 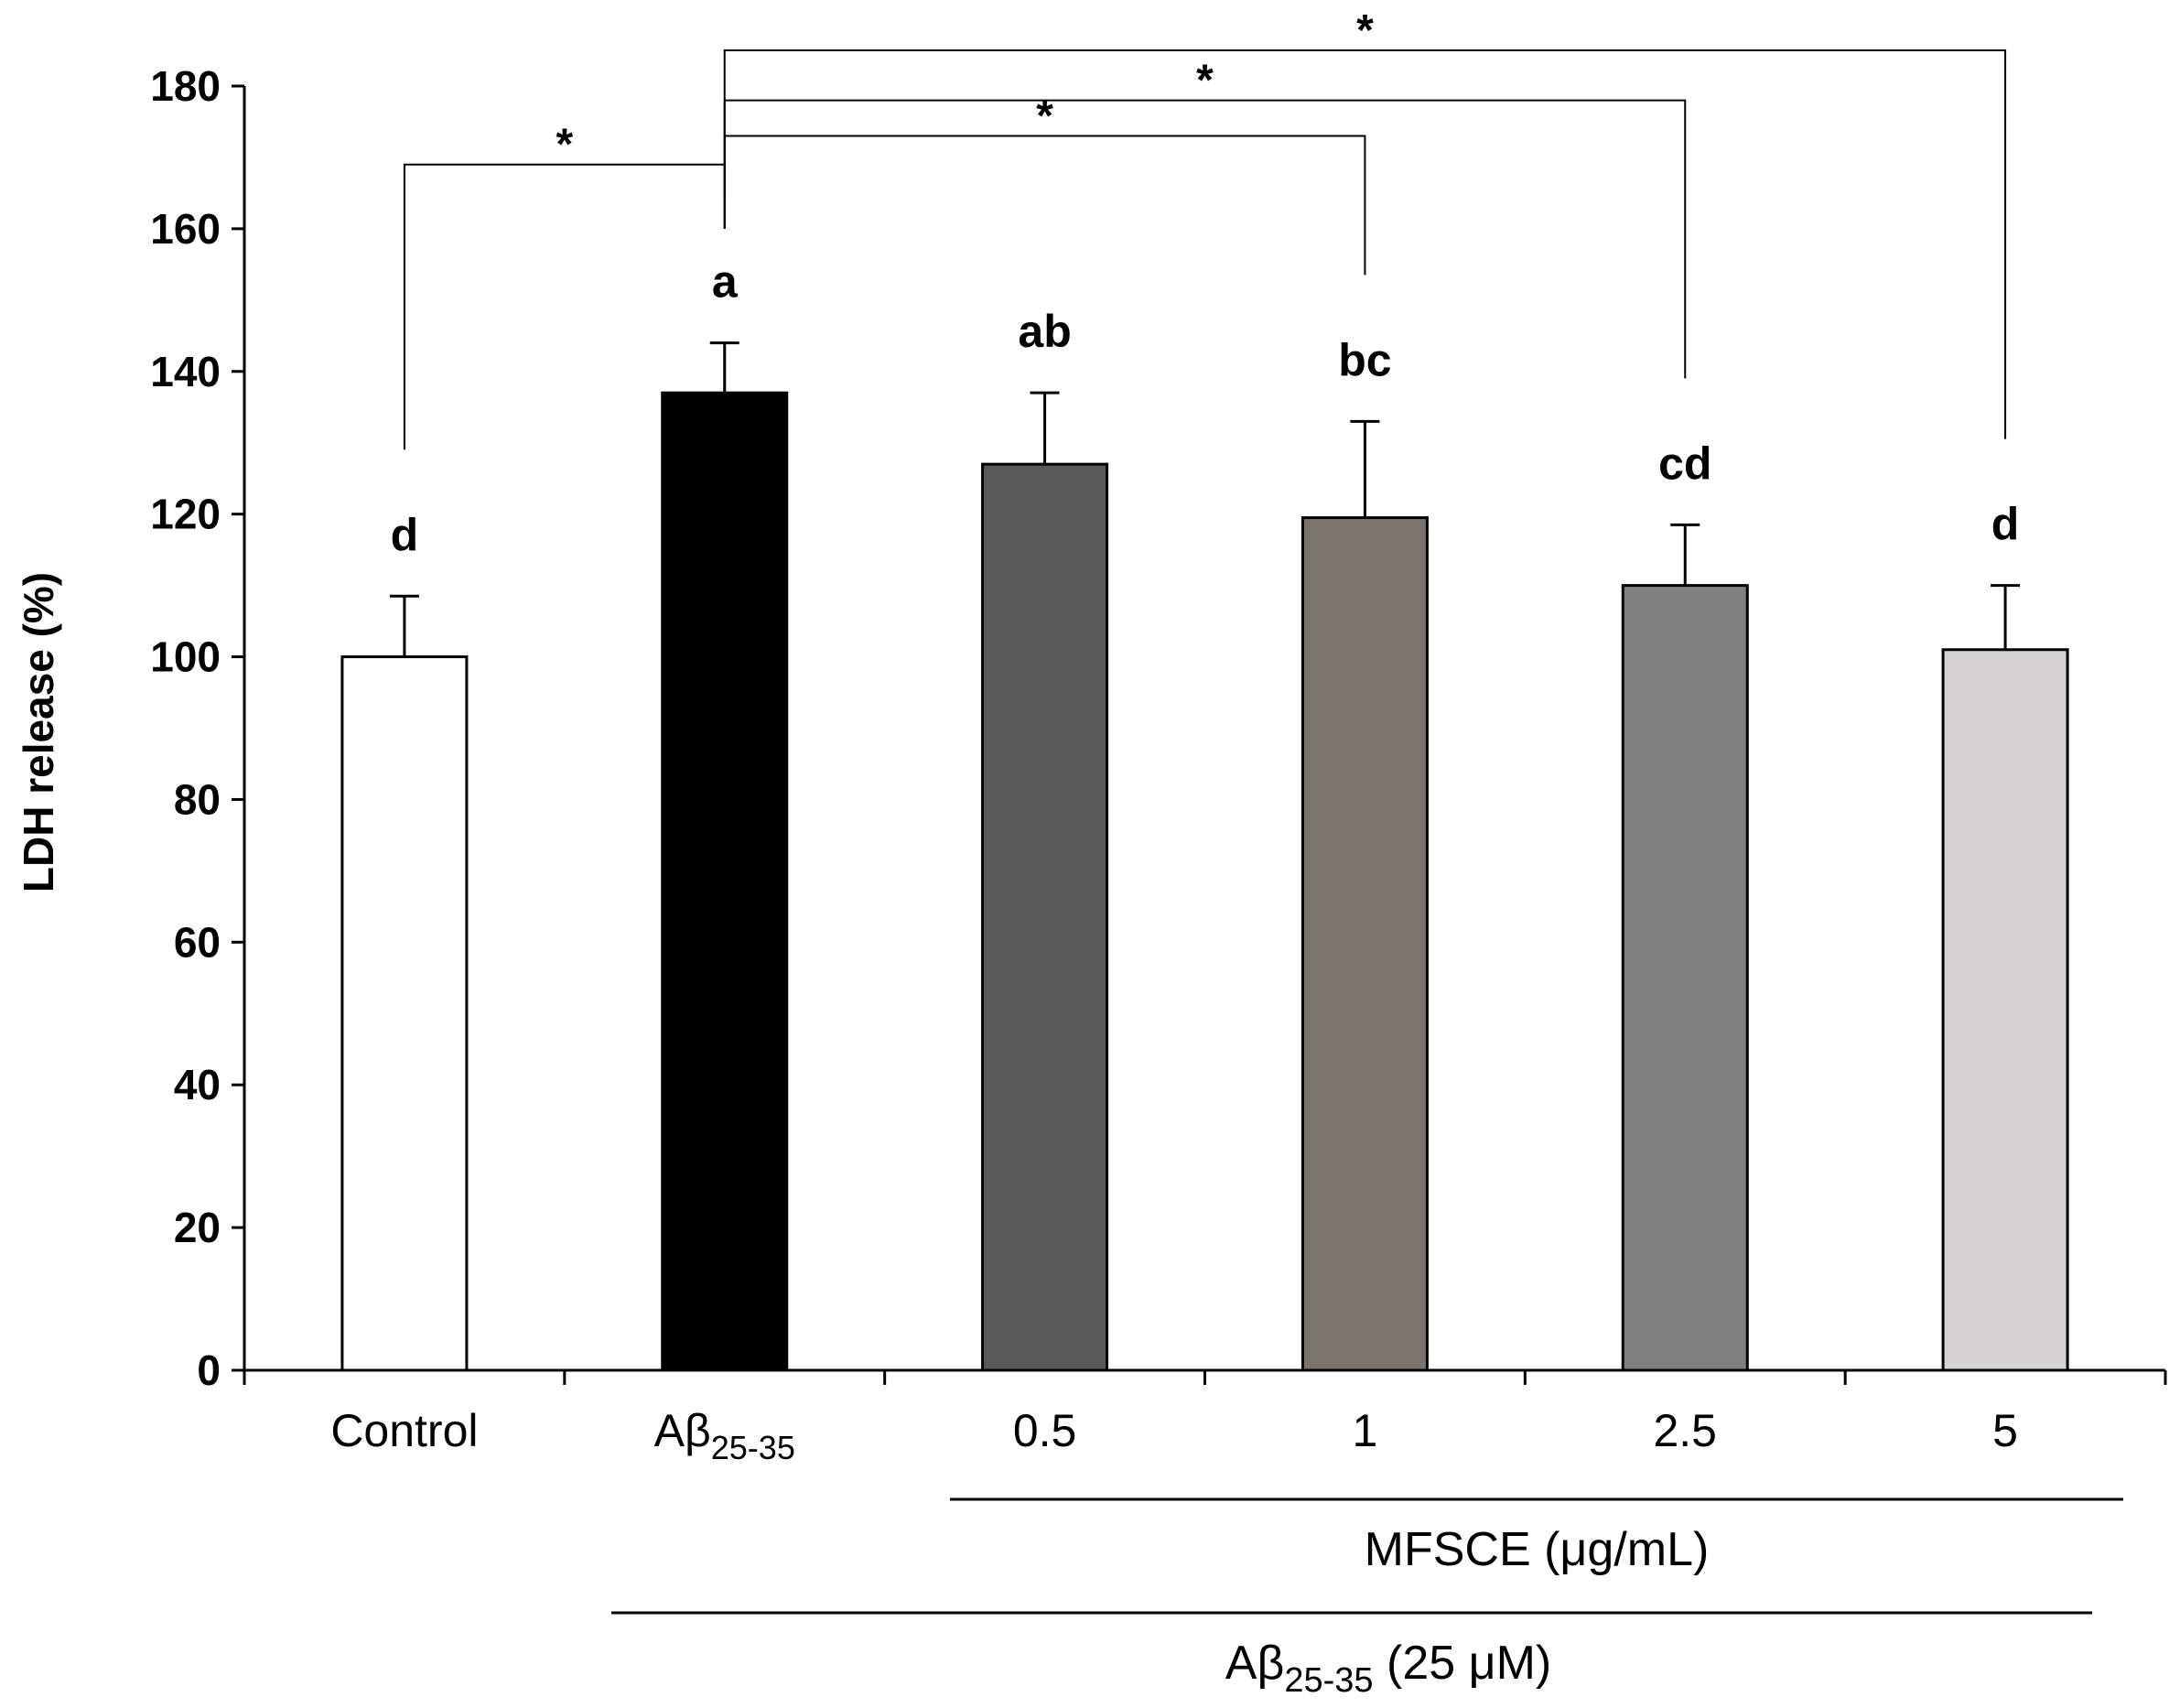 What do you see at coordinates (404, 1430) in the screenshot?
I see `x-tick-label: Control` at bounding box center [404, 1430].